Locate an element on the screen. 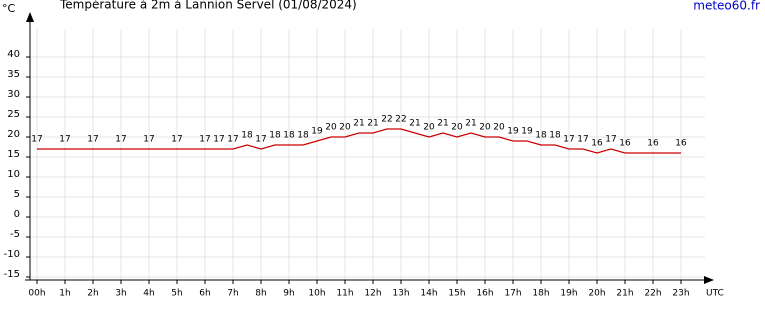 The image size is (765, 320). y-tick-label: 5 is located at coordinates (17, 194).